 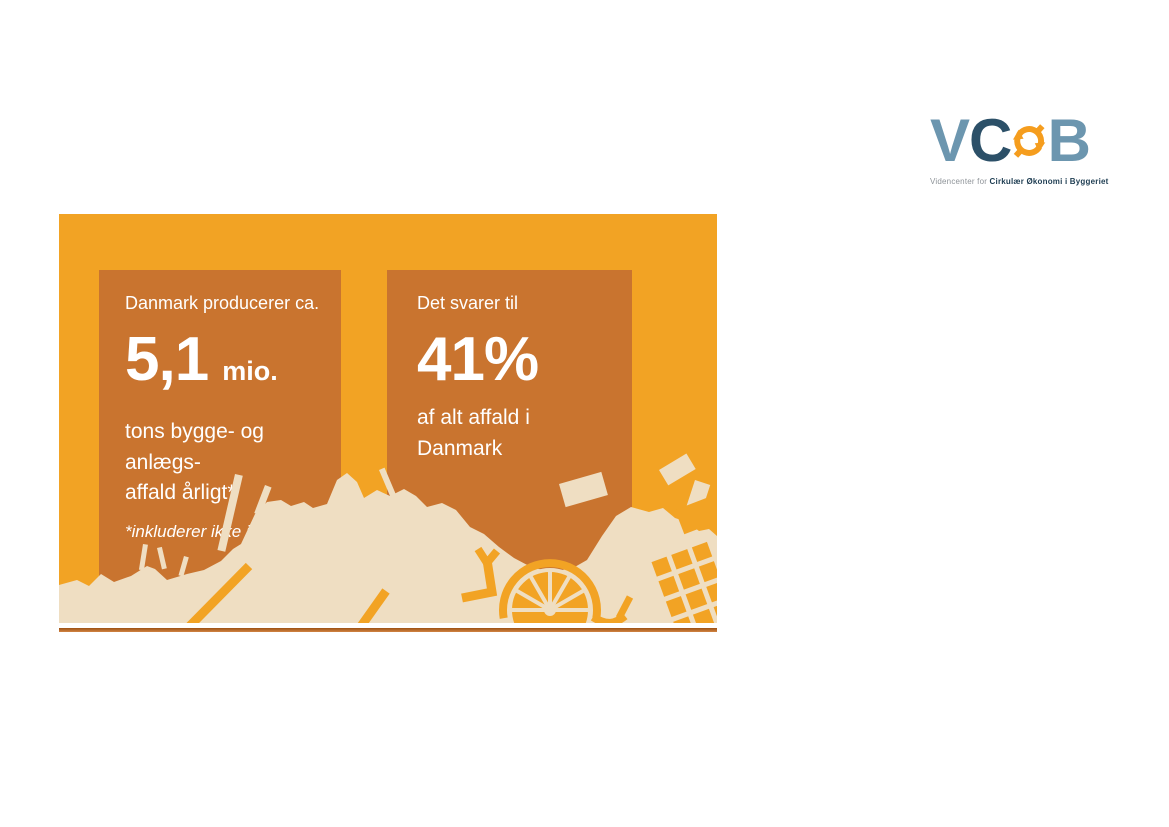 I want to click on big-number: 41%, so click(x=478, y=360).